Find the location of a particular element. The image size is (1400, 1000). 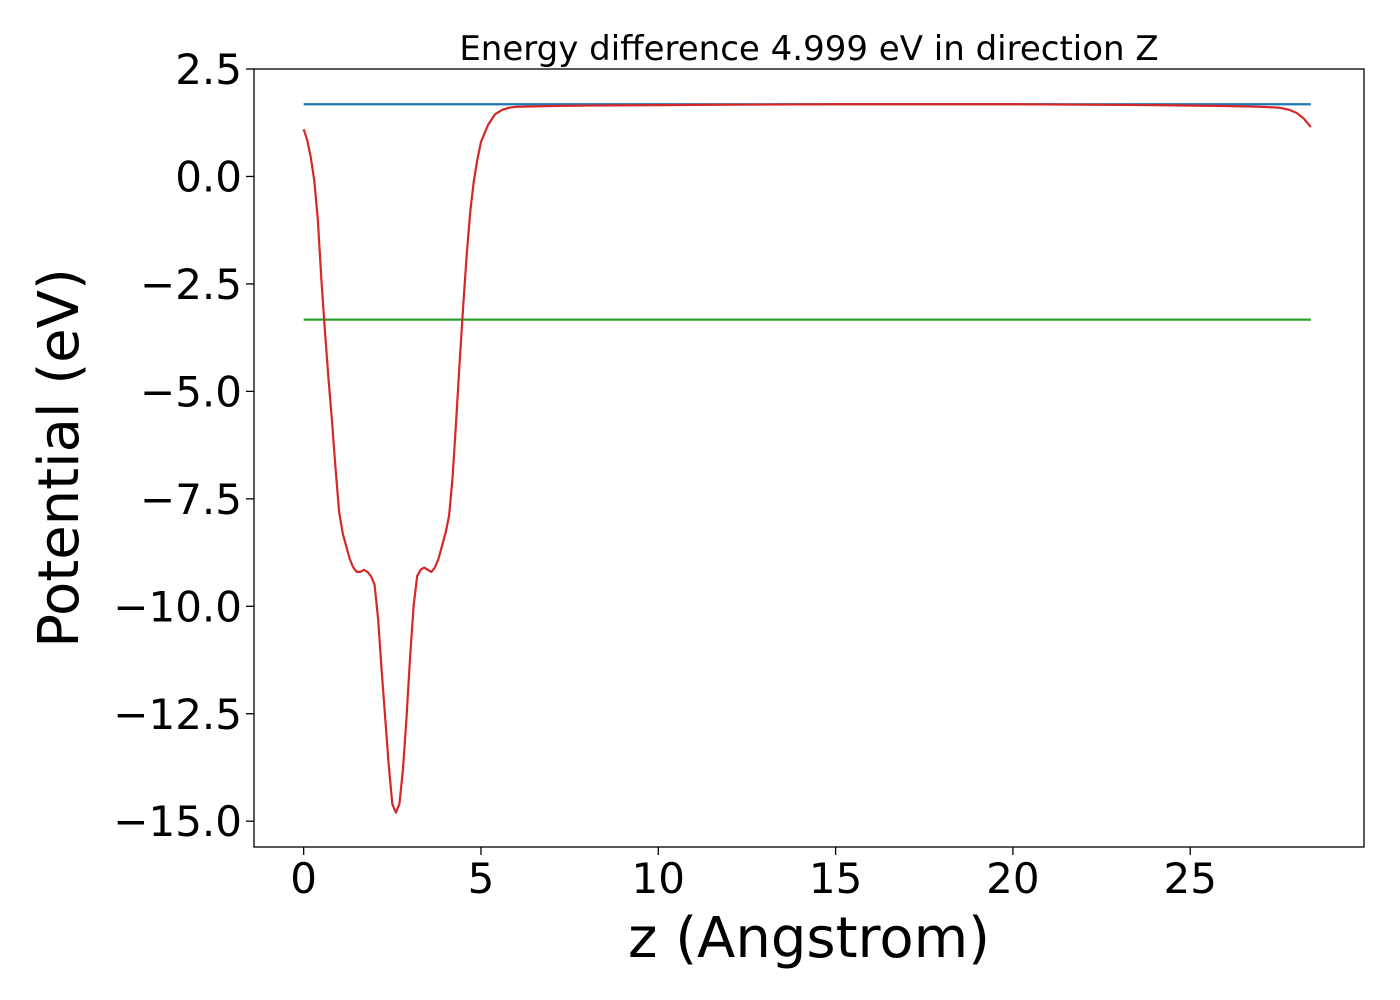

x-tick-label: 20 is located at coordinates (1012, 878).